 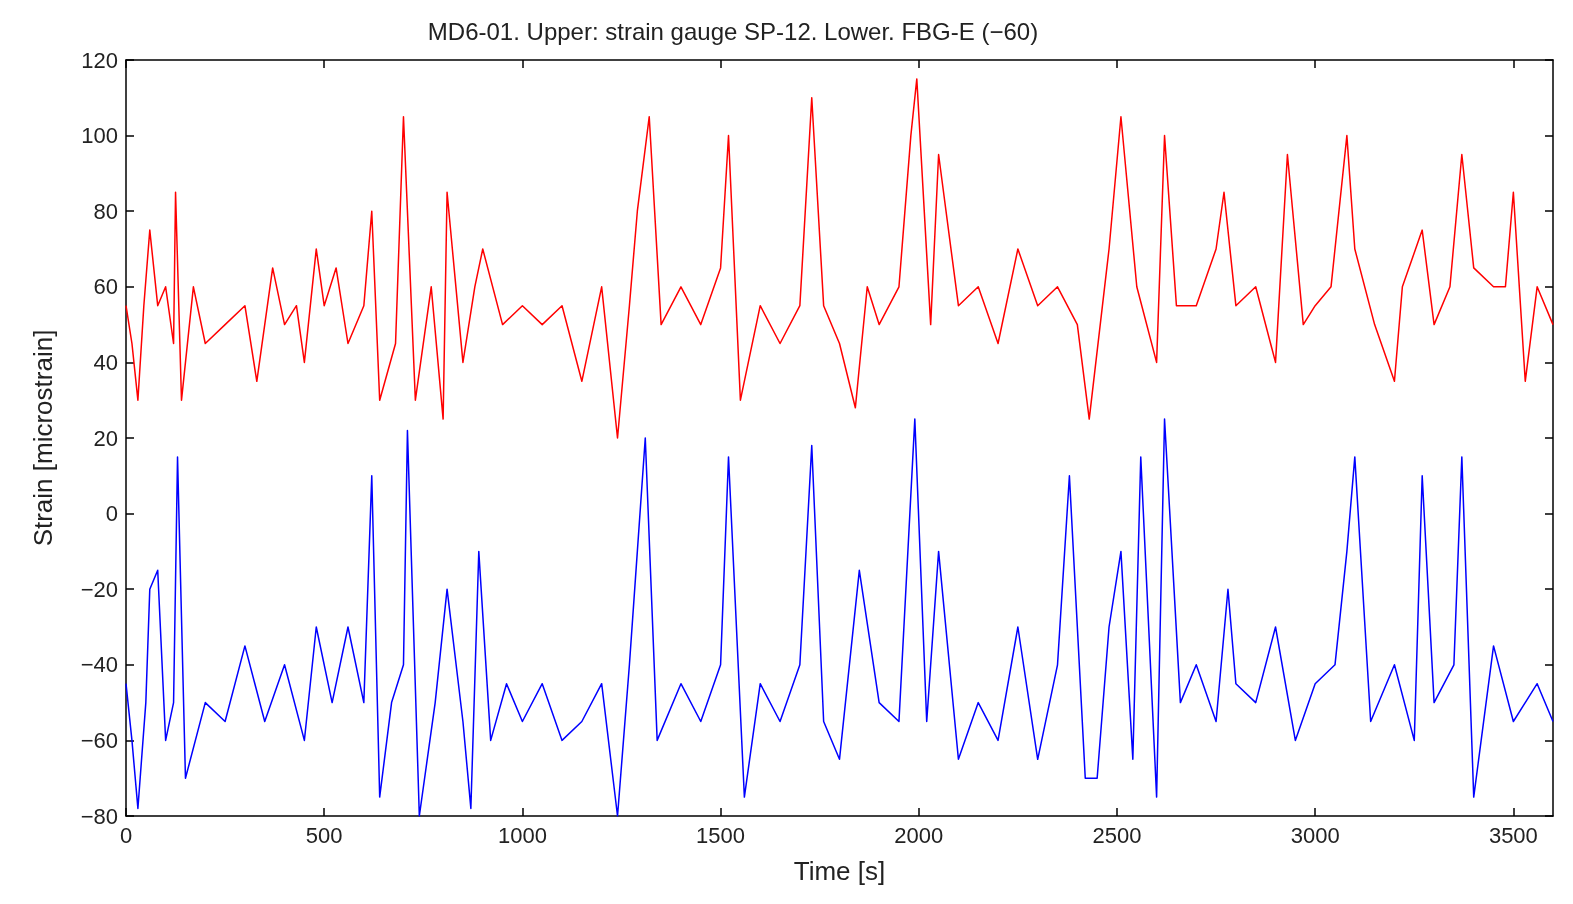 I want to click on x-axis-title: Time [s], so click(x=839, y=871).